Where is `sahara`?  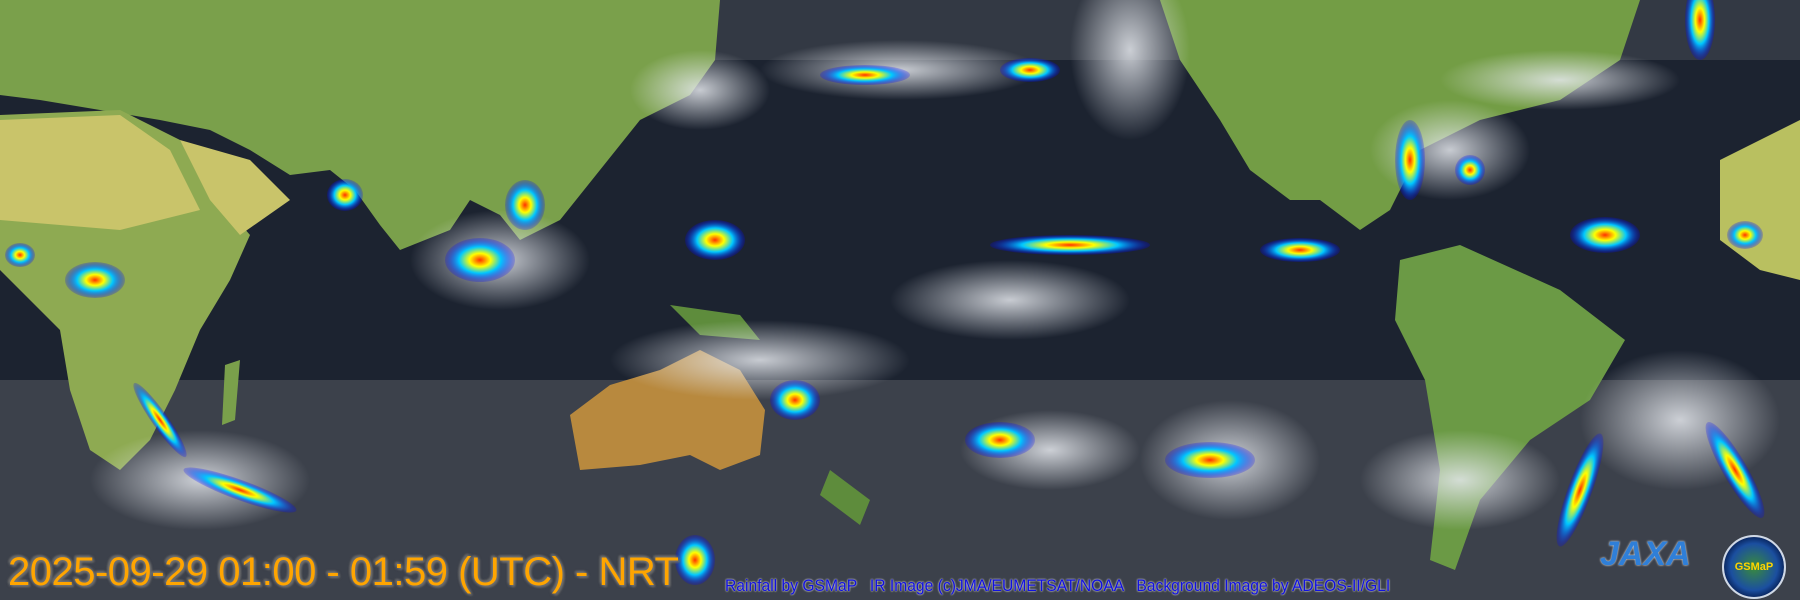
sahara is located at coordinates (100, 172).